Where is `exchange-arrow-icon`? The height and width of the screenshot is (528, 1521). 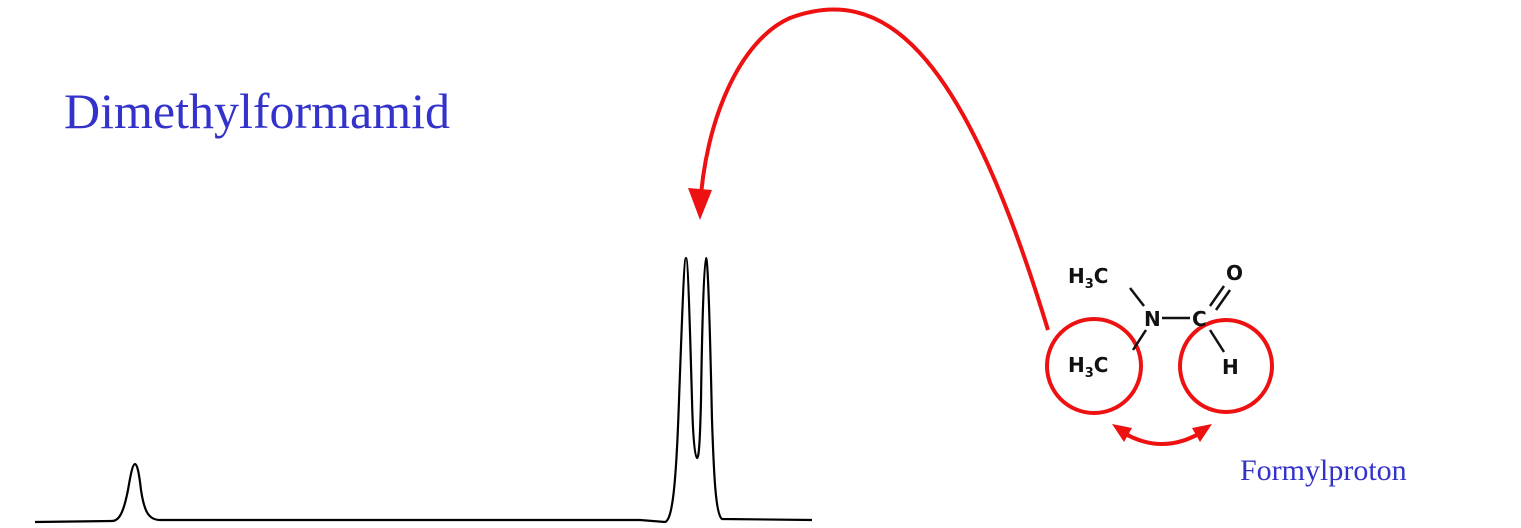 exchange-arrow-icon is located at coordinates (1162, 438).